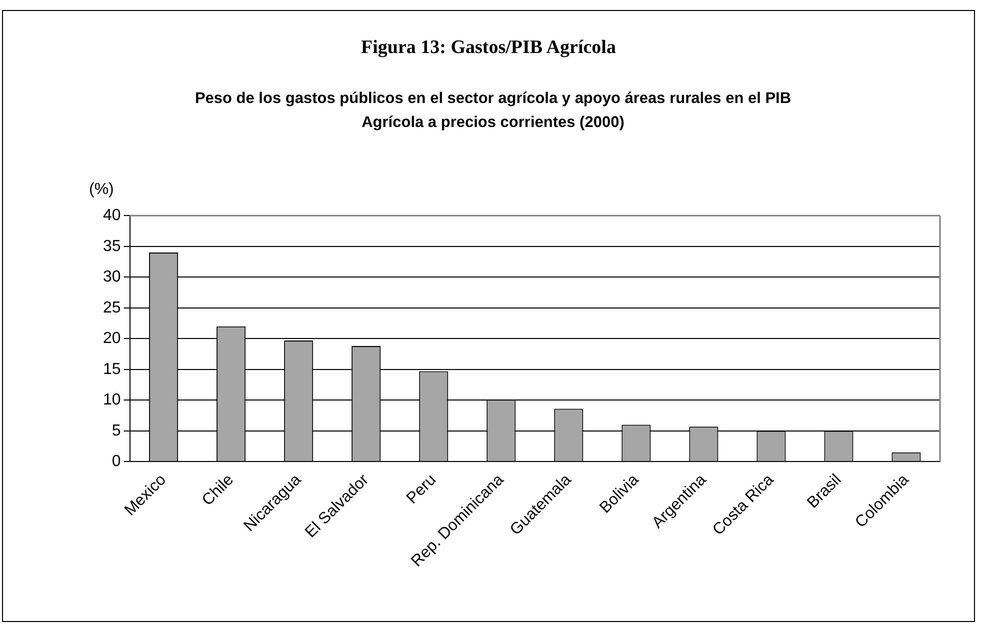  Describe the element at coordinates (493, 111) in the screenshot. I see `chart-subtitle: Peso de los gastos públicos en el sector agrícola y apoyo áreas rurales en el PIB Agrícola a precios corrientes (2000)` at that location.